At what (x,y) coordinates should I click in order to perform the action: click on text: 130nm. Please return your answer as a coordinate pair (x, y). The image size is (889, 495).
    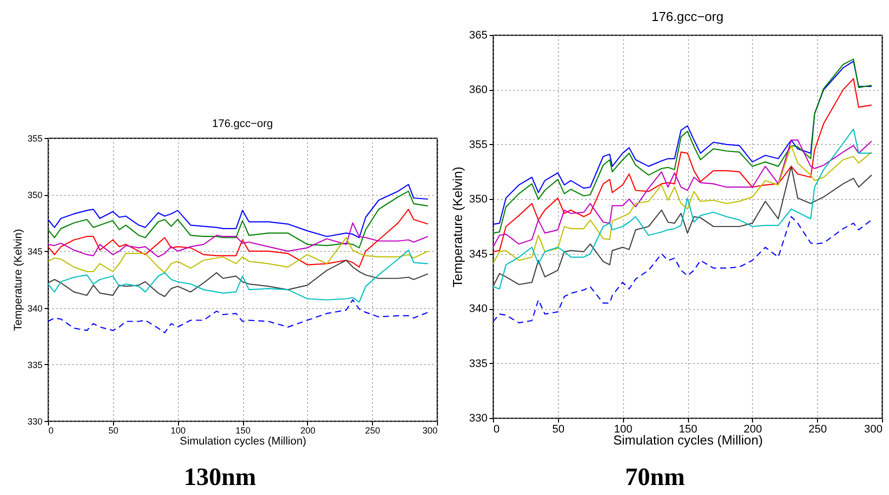
    Looking at the image, I should click on (220, 478).